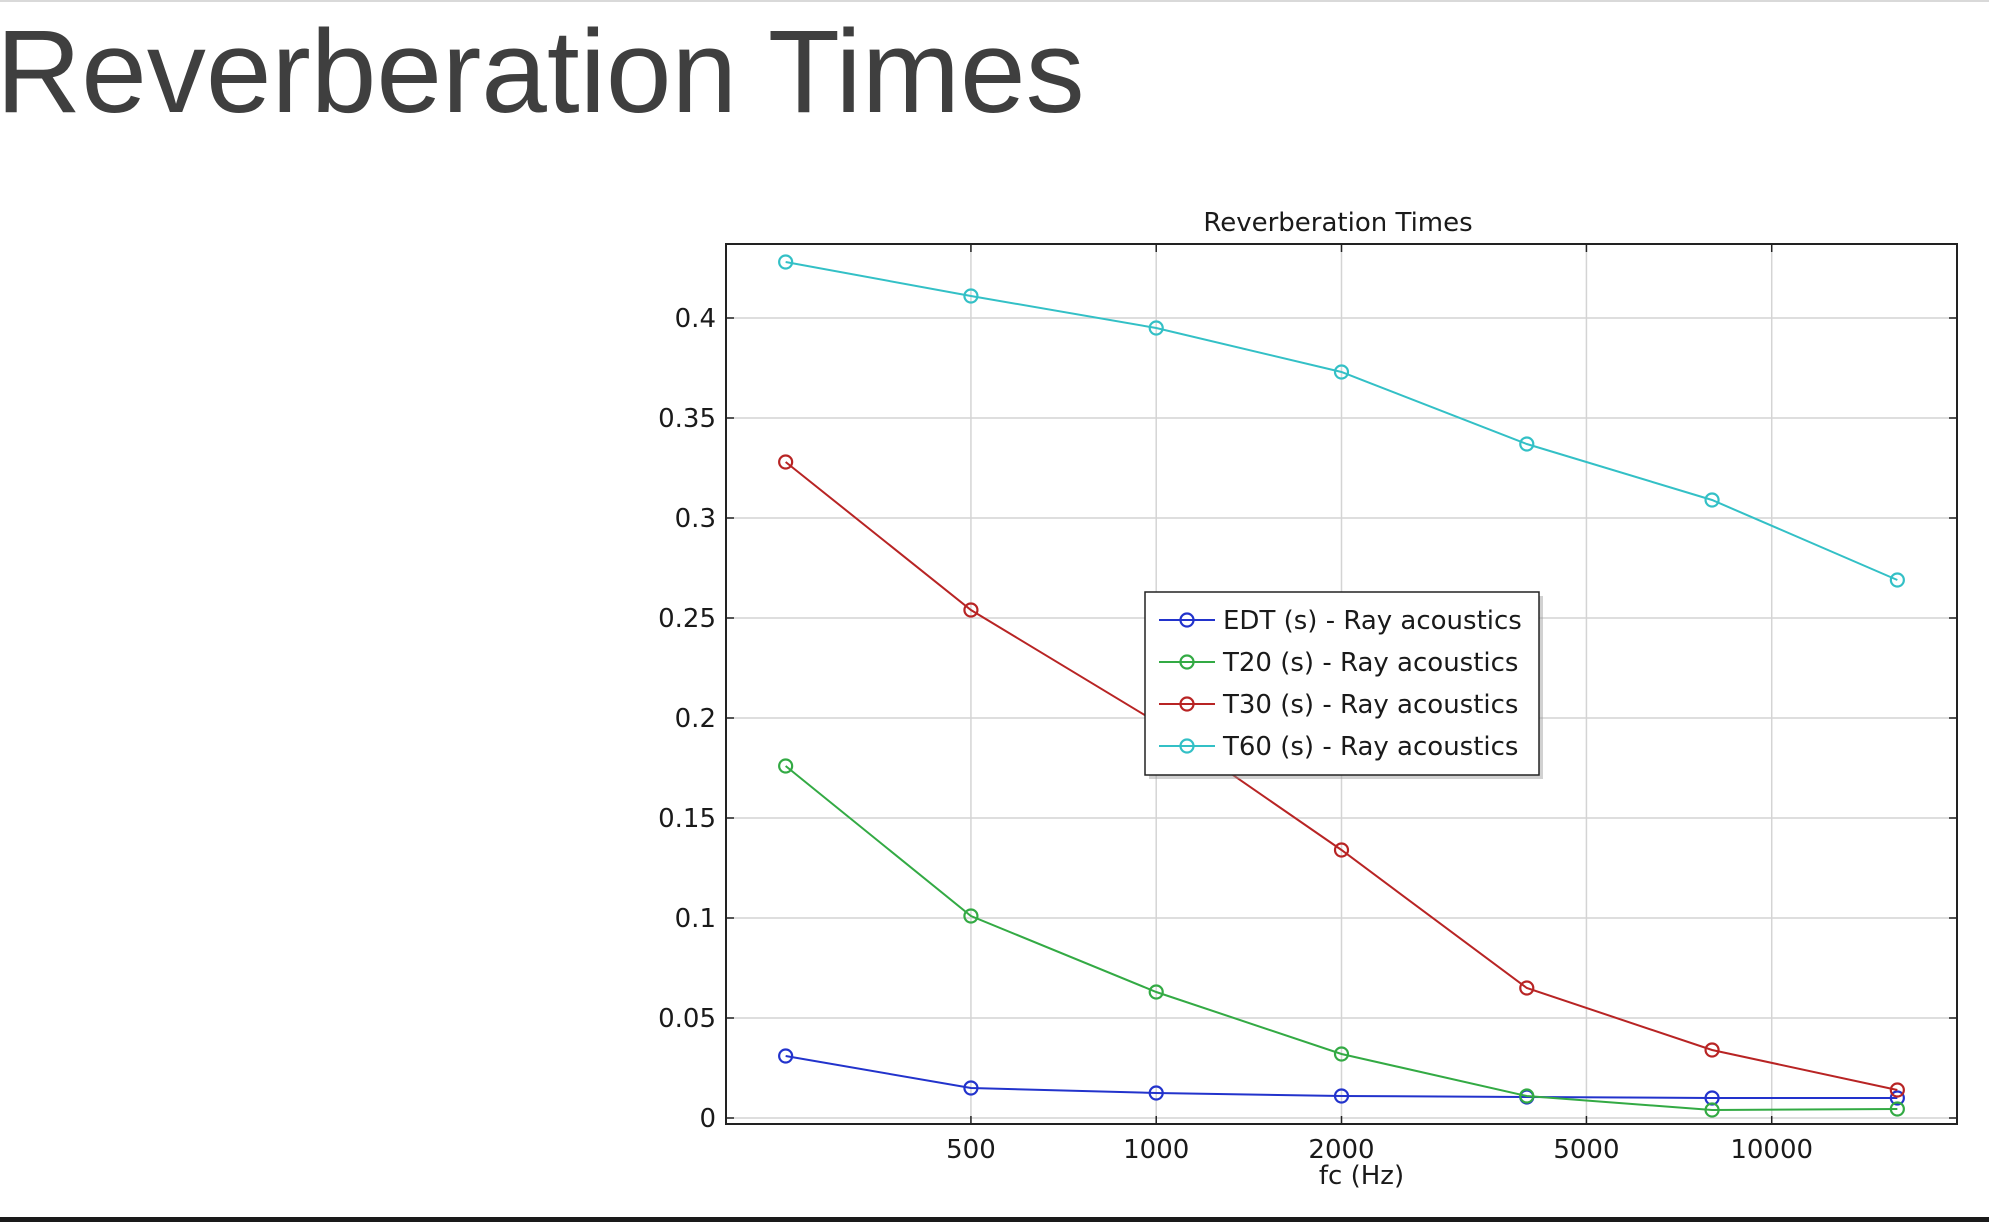 The width and height of the screenshot is (1989, 1222). I want to click on y-tick-label: 0.3, so click(695, 519).